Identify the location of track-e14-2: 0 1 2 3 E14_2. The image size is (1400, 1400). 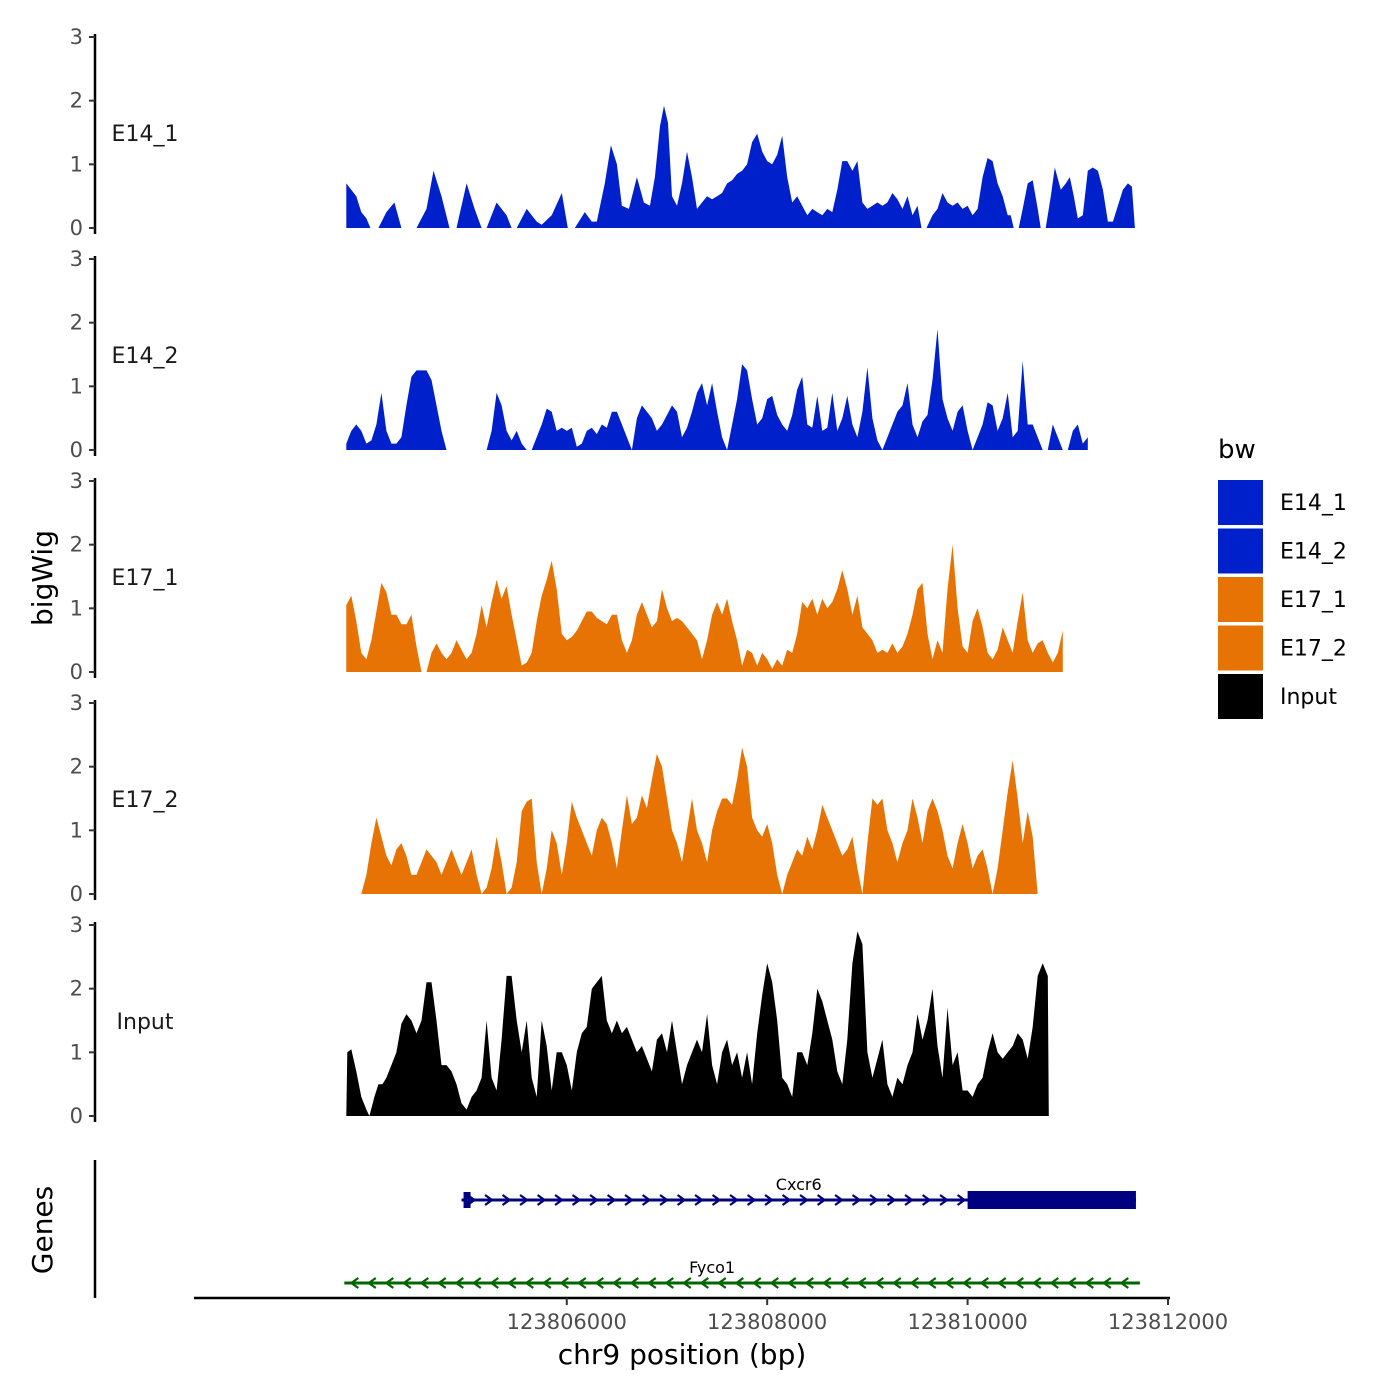
(579, 354).